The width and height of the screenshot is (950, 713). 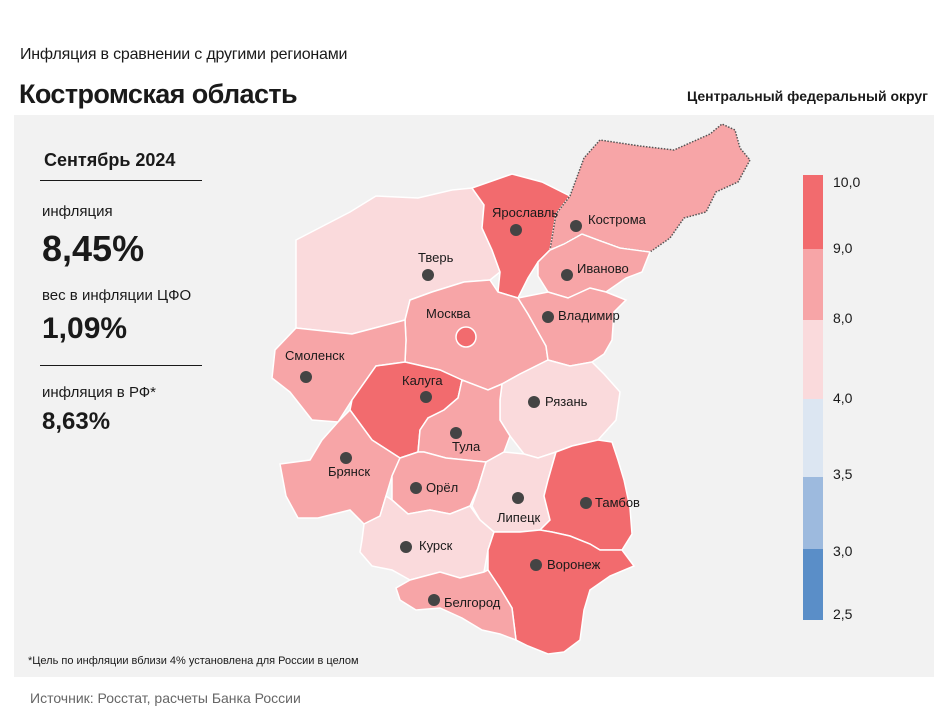 I want to click on city-label: Липецк, so click(x=519, y=517).